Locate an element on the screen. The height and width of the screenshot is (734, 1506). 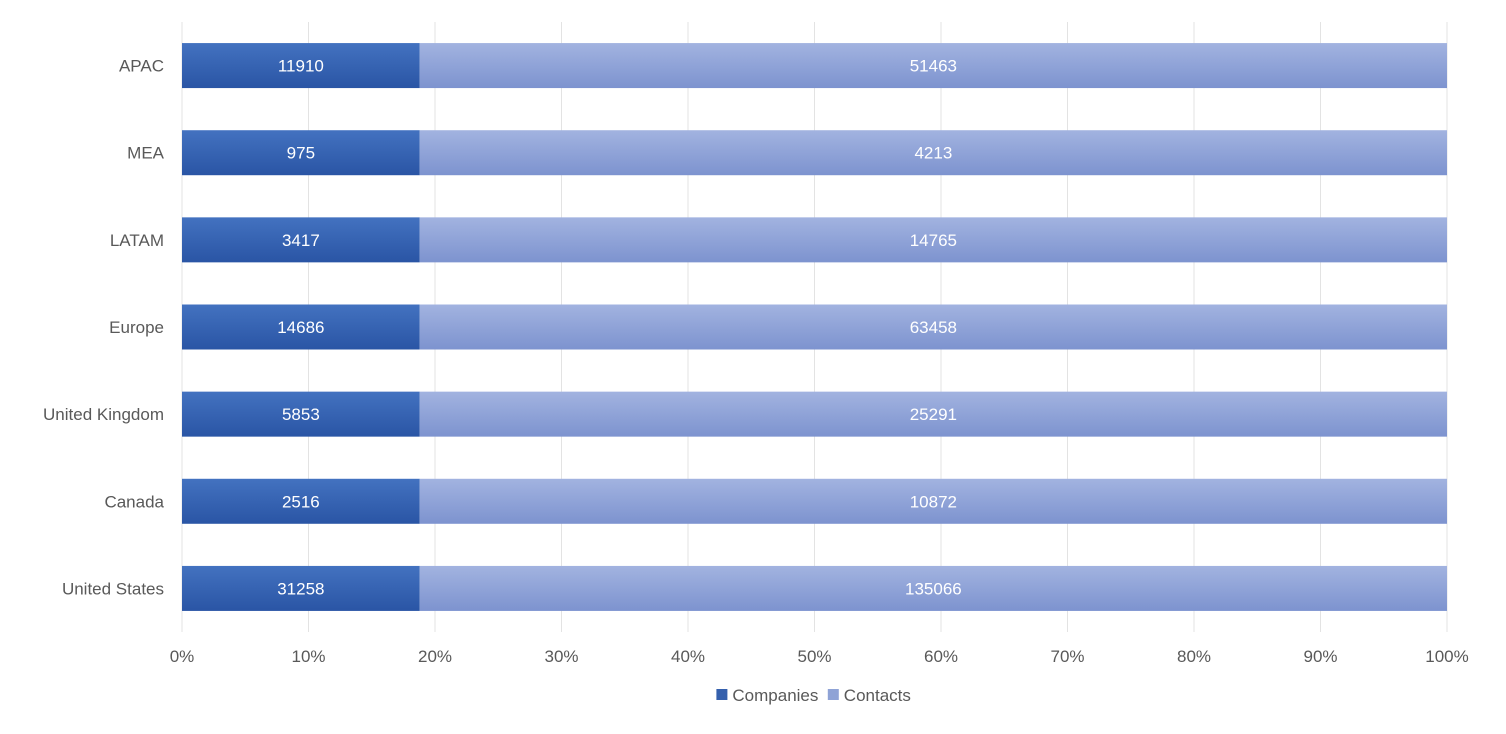
data-label: 63458 is located at coordinates (933, 327).